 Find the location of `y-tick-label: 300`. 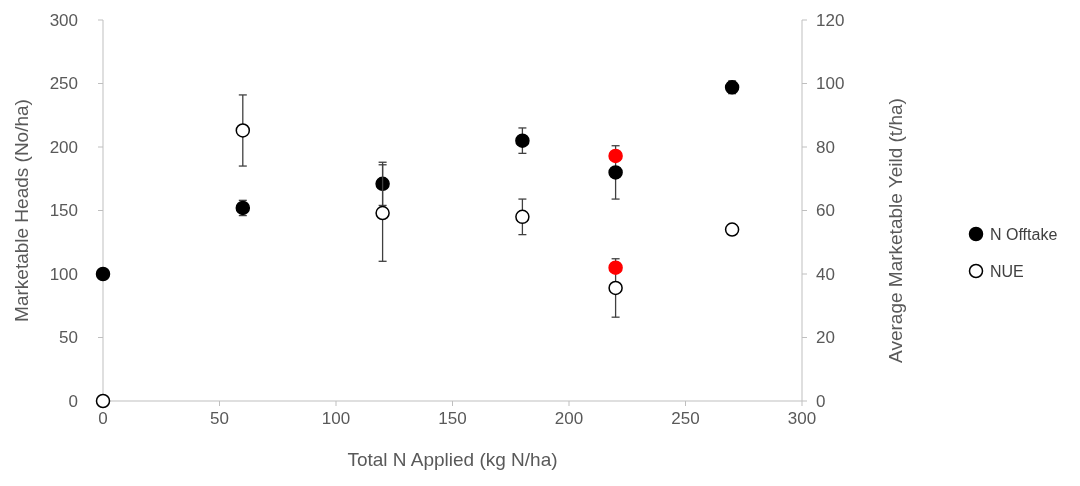

y-tick-label: 300 is located at coordinates (63, 20).